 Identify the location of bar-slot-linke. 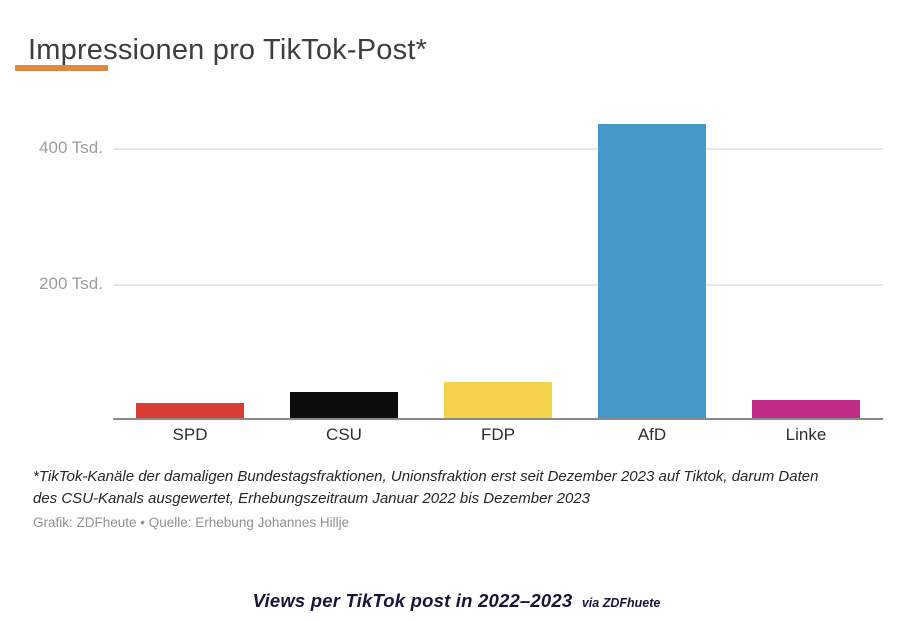
(806, 259).